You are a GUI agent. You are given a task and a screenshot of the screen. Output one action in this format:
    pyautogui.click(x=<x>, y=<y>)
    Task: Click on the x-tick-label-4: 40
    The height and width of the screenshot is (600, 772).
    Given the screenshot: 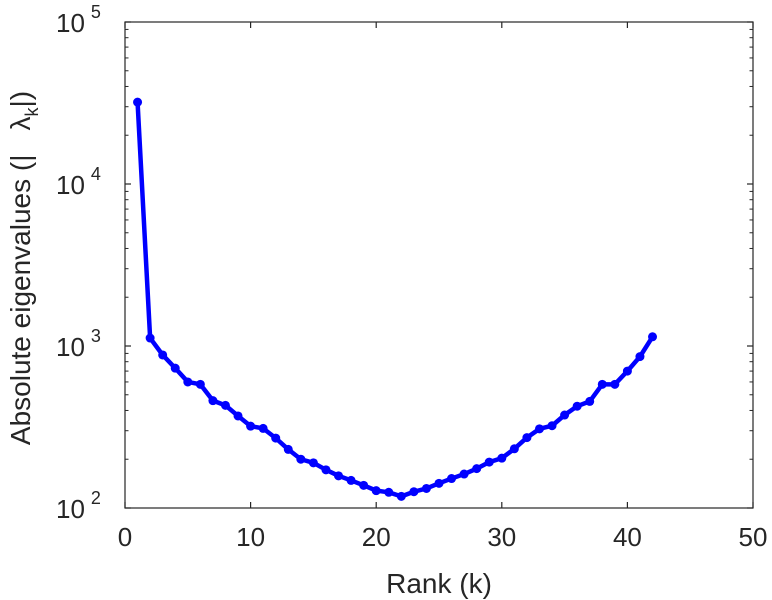 What is the action you would take?
    pyautogui.click(x=627, y=537)
    